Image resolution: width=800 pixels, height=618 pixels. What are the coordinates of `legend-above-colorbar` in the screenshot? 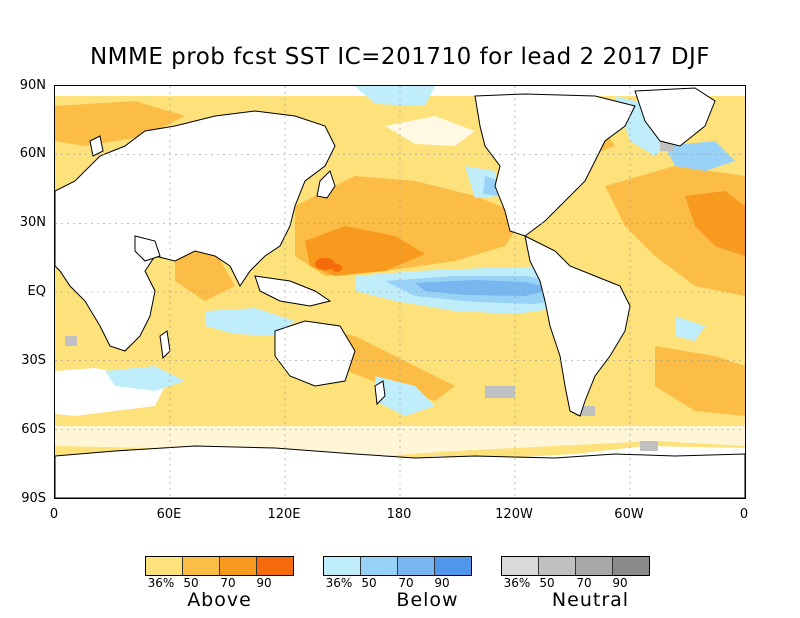 It's located at (219, 566).